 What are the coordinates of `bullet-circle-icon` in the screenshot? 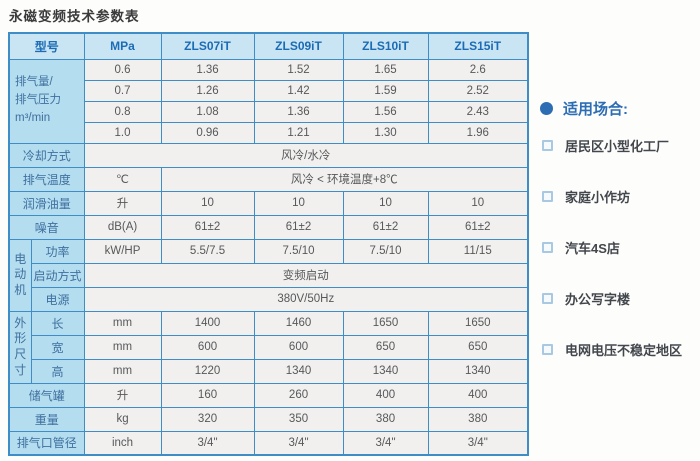 It's located at (546, 108).